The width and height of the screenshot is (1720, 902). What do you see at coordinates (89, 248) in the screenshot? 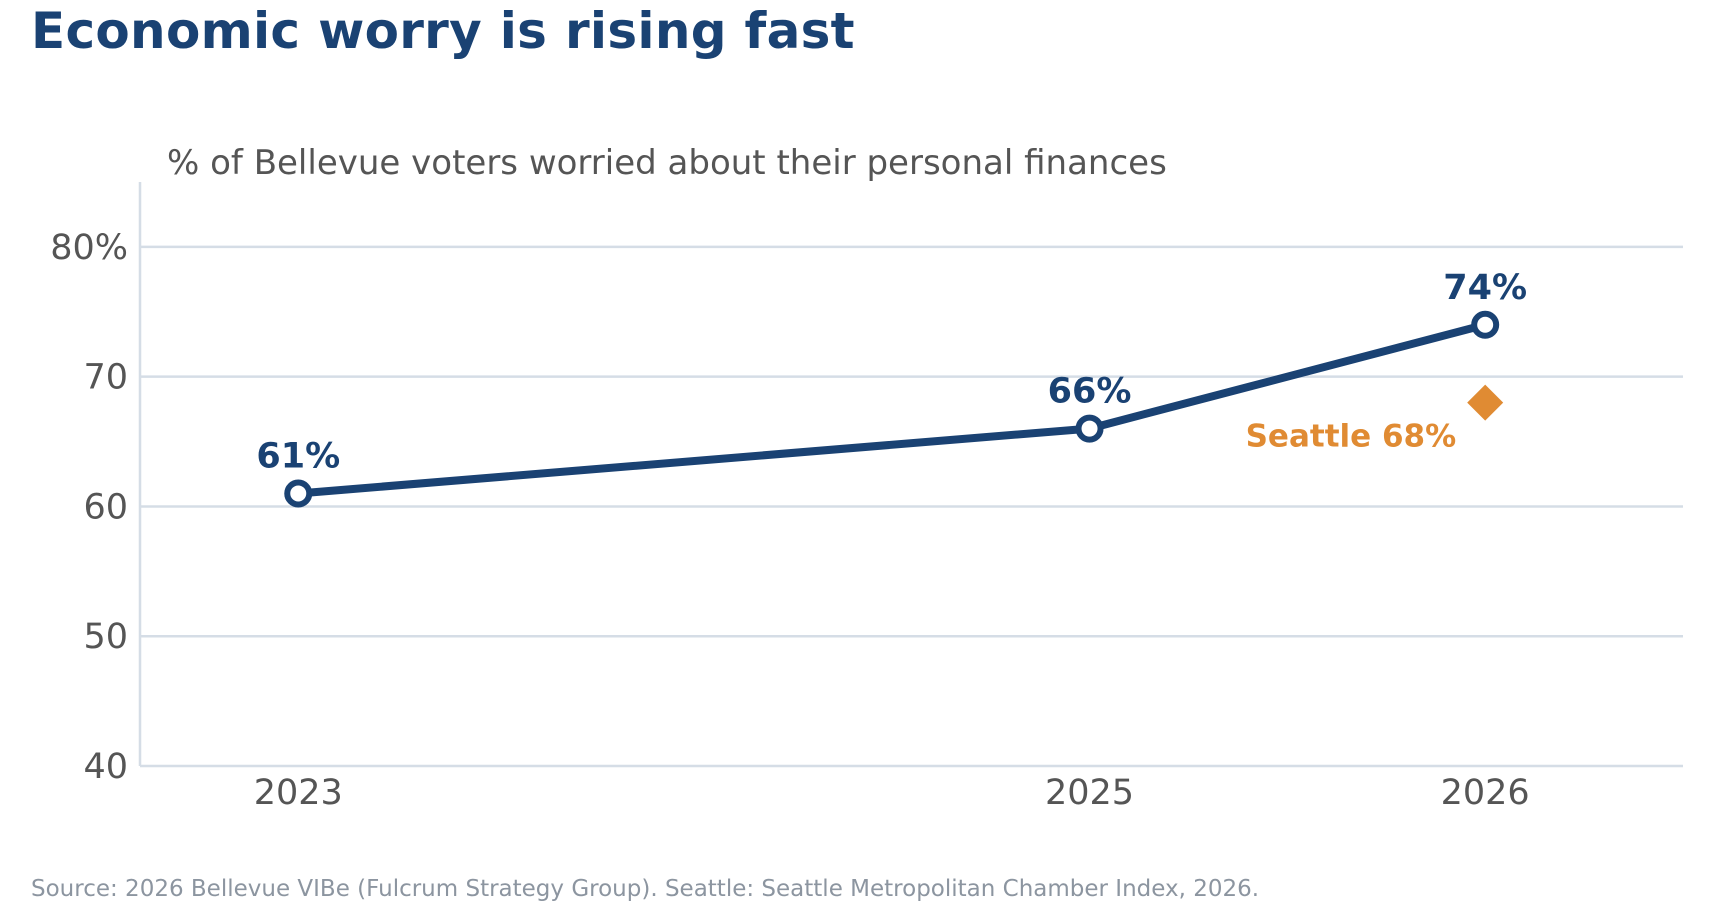
I see `y-tick-label: 80%` at bounding box center [89, 248].